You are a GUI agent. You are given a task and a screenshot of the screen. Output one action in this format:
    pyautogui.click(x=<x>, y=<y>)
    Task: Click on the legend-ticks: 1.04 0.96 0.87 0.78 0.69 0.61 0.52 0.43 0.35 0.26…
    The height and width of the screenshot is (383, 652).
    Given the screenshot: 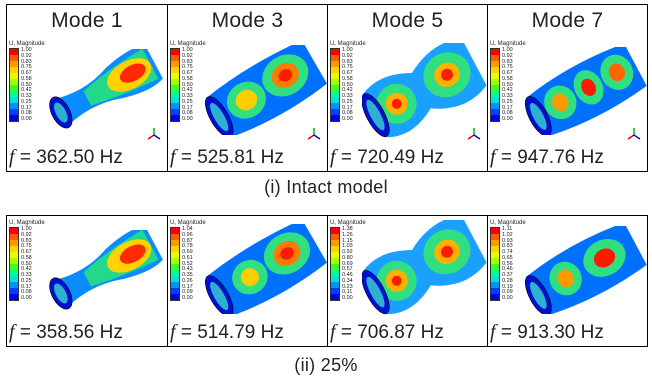 What is the action you would take?
    pyautogui.click(x=187, y=263)
    